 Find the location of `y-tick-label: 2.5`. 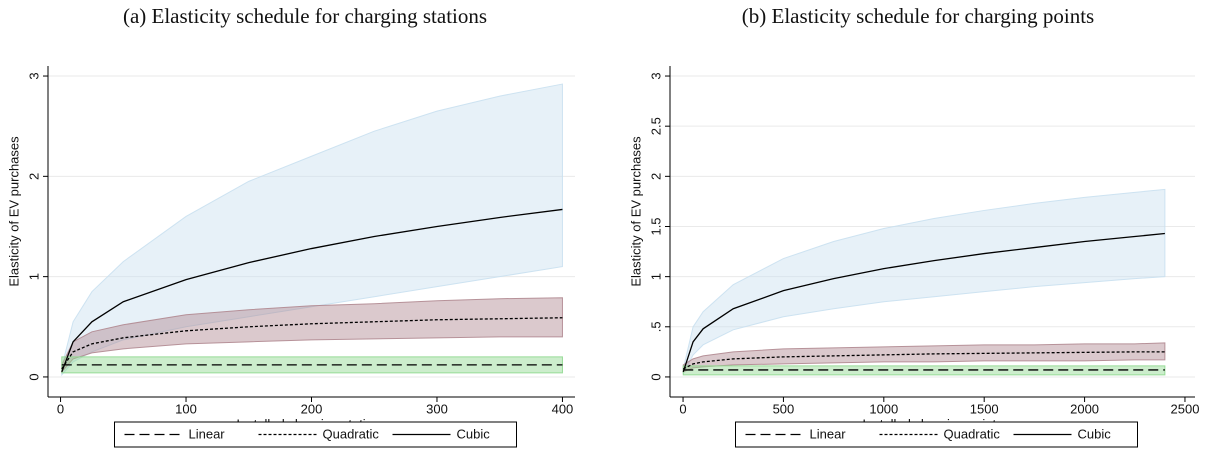

y-tick-label: 2.5 is located at coordinates (655, 126).